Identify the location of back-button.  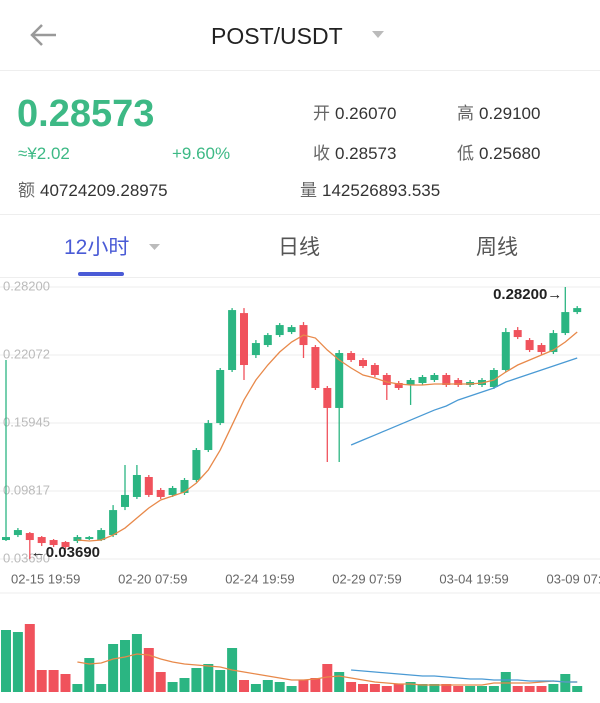
(43, 35).